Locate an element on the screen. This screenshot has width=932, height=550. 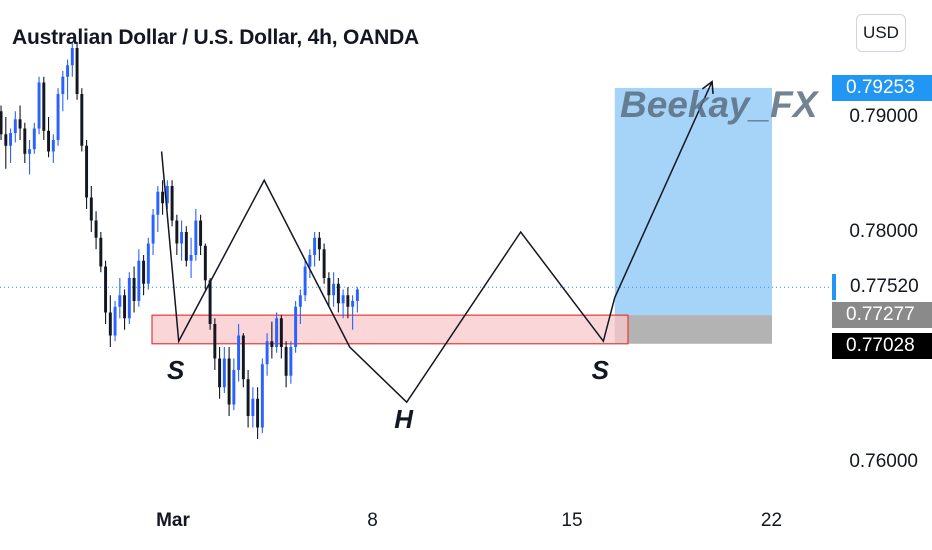
support-zone is located at coordinates (390, 329).